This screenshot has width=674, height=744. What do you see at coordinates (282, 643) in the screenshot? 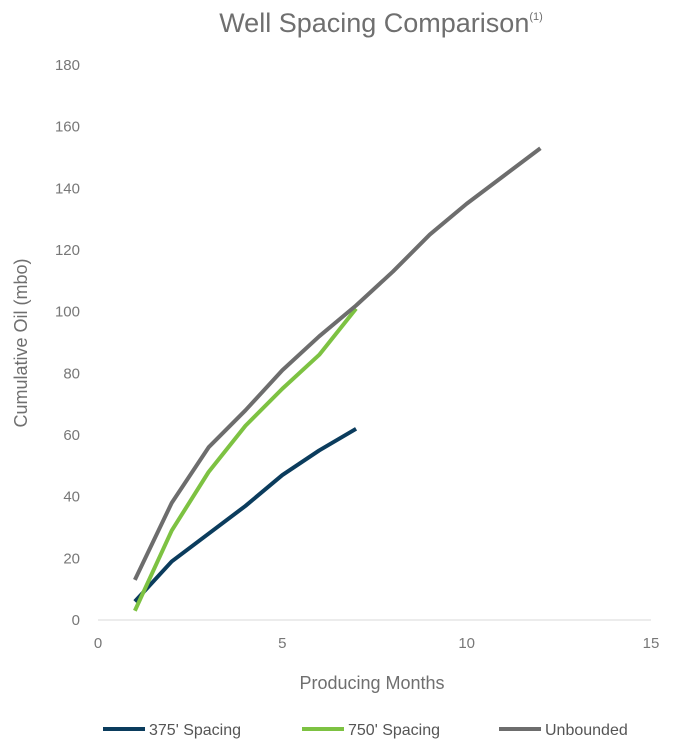
I see `x-tick-label: 5` at bounding box center [282, 643].